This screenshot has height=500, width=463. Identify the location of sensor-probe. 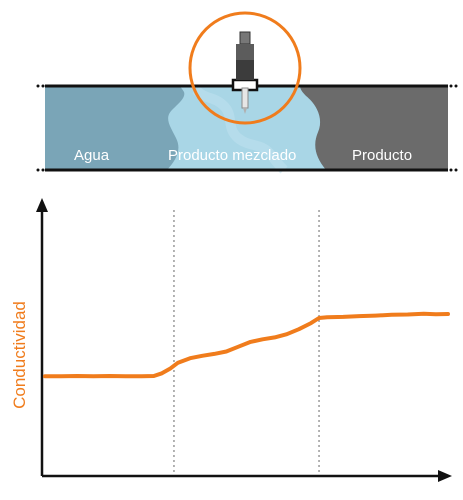
(245, 98).